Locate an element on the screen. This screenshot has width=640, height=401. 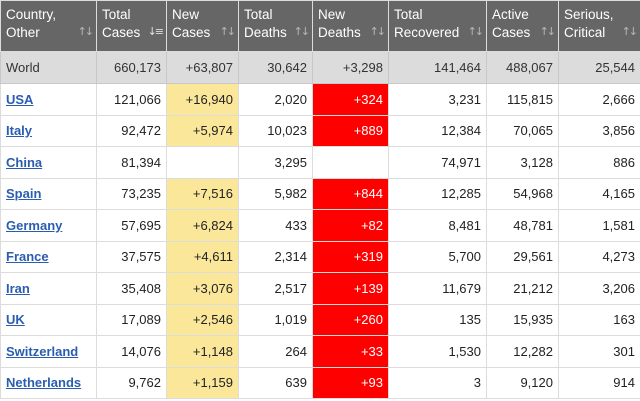
serious-critical-cell: 25,544 is located at coordinates (599, 67).